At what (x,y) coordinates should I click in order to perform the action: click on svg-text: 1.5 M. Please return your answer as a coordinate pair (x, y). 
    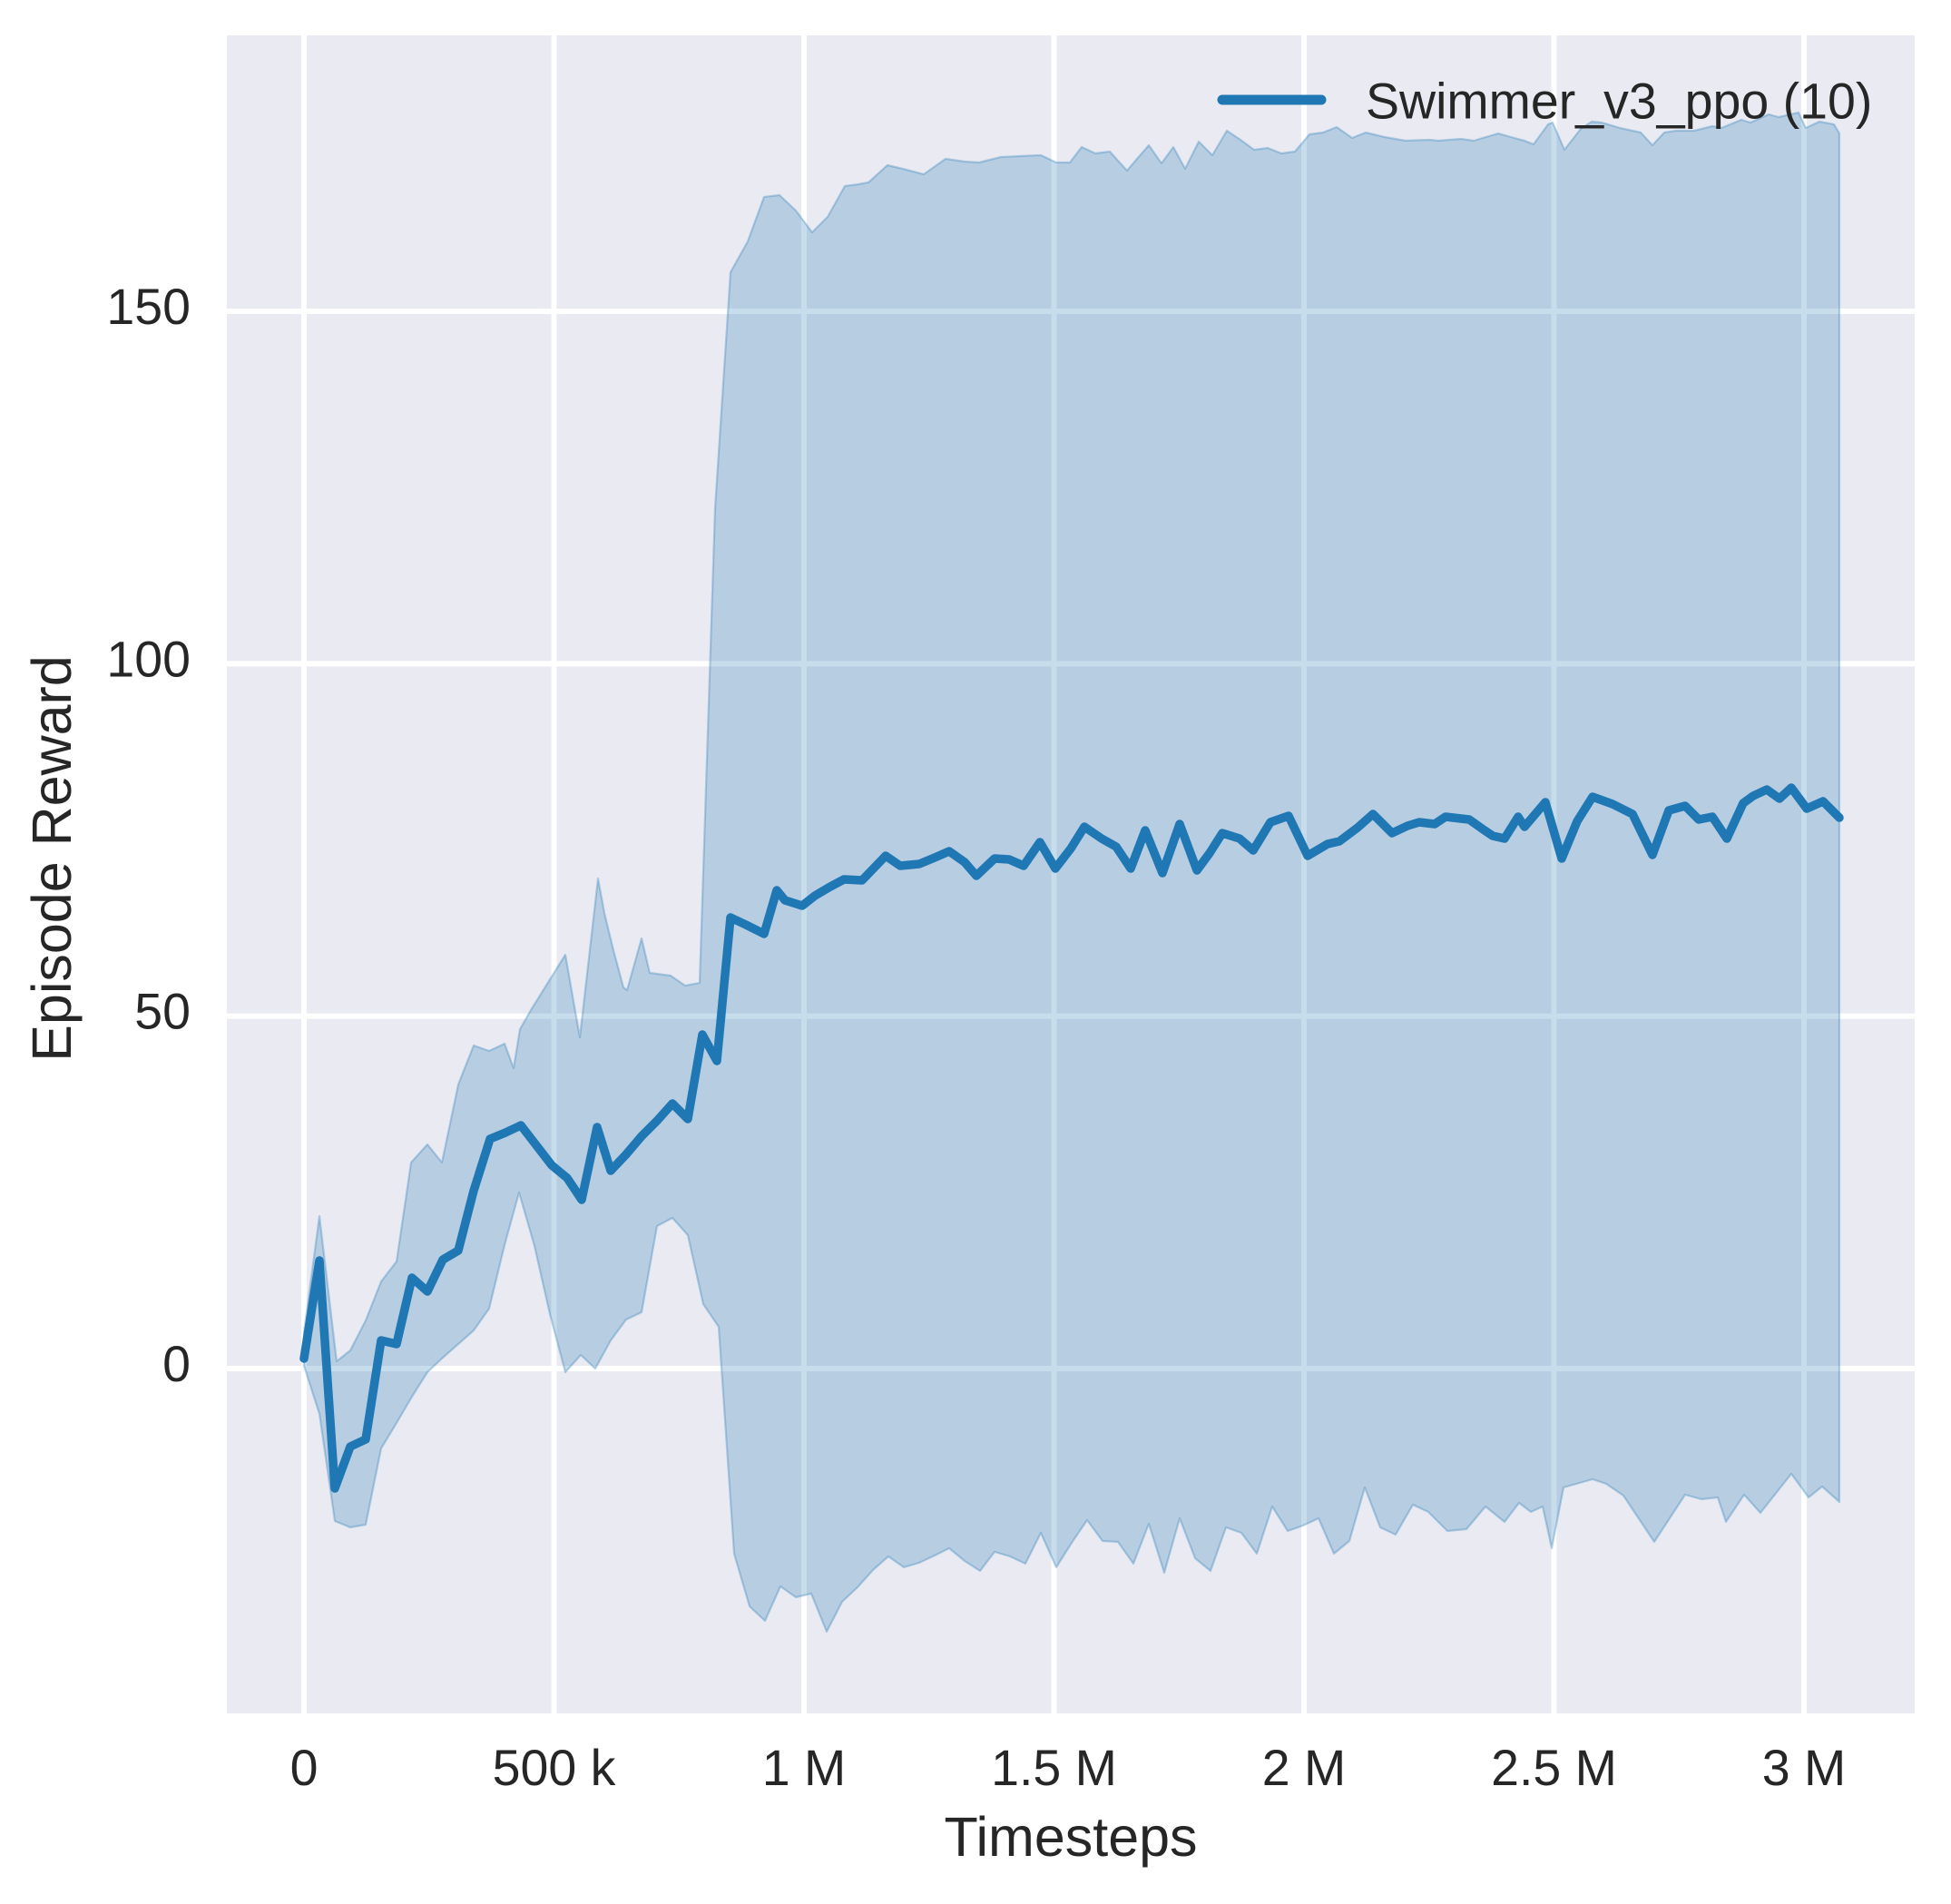
    Looking at the image, I should click on (1054, 1768).